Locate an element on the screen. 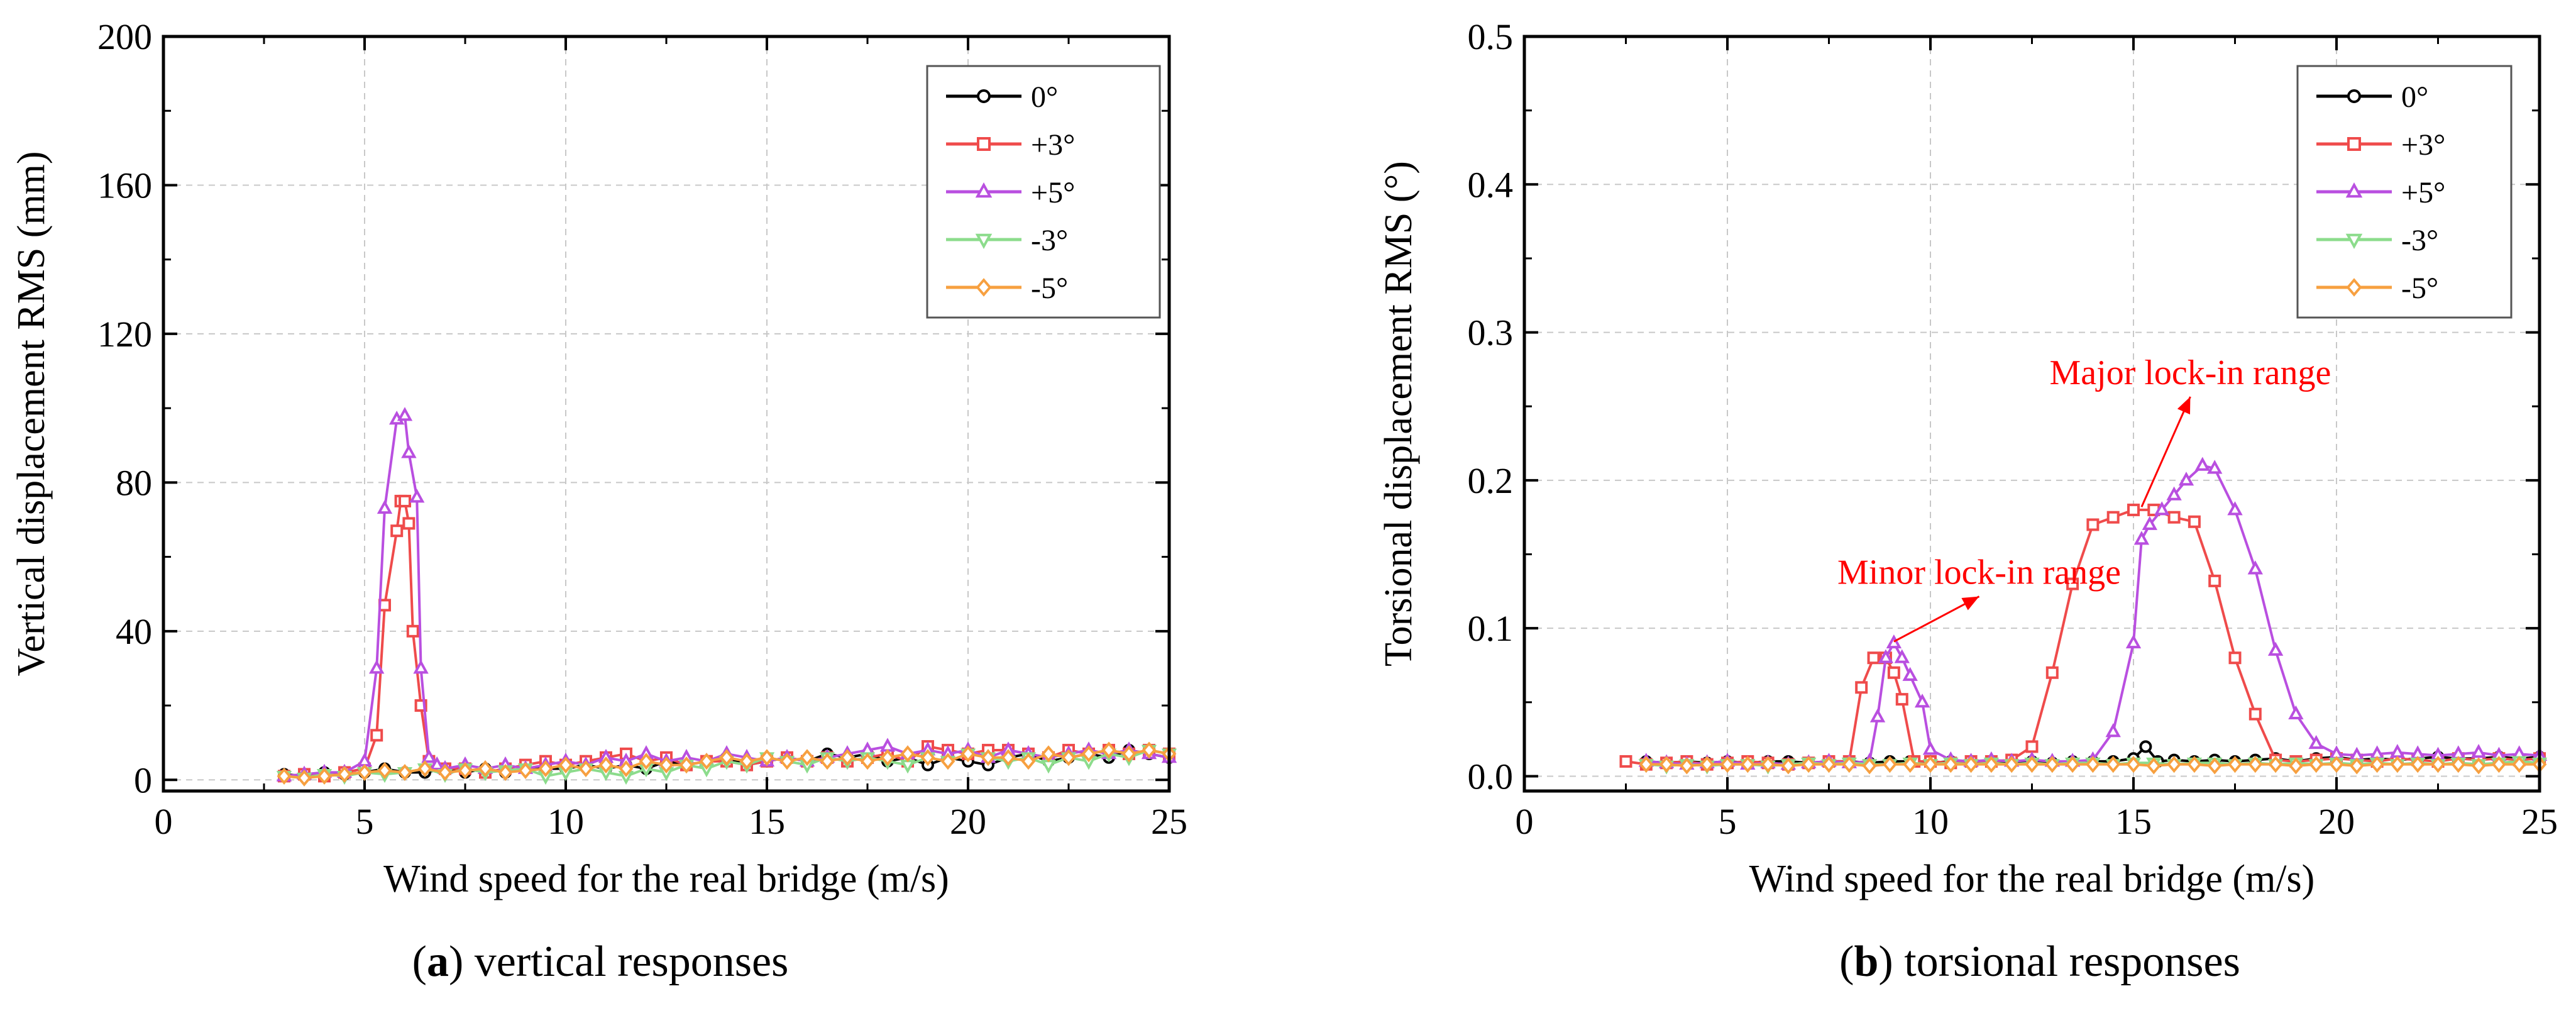 The image size is (2576, 1018). x-tick-label: 15 is located at coordinates (2133, 821).